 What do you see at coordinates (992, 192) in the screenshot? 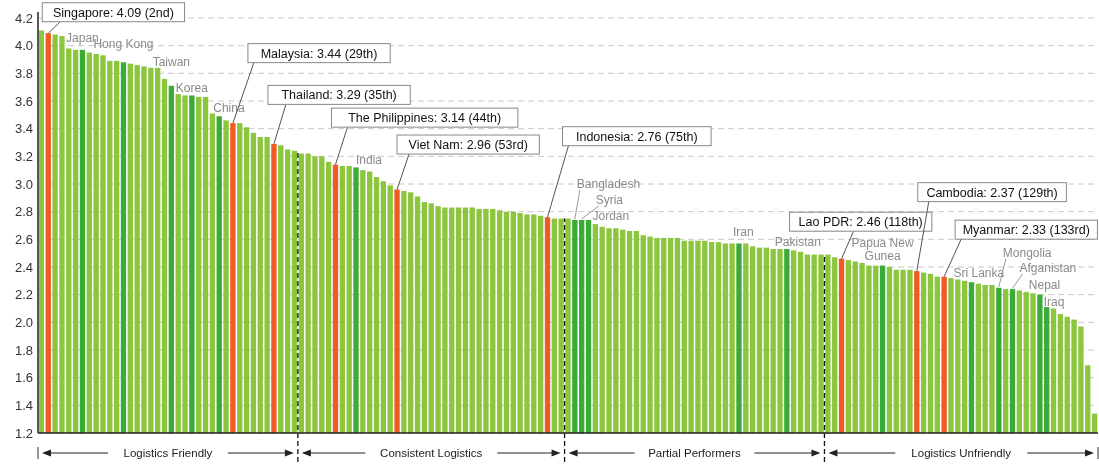
I see `data-label: Cambodia: 2.37 (129th)` at bounding box center [992, 192].